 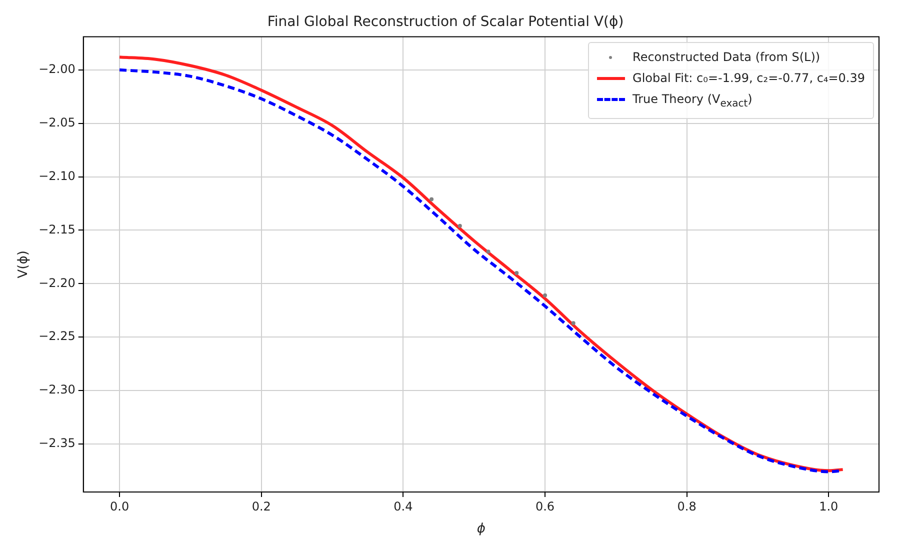 I want to click on x-tick-label: 0.0, so click(x=120, y=506).